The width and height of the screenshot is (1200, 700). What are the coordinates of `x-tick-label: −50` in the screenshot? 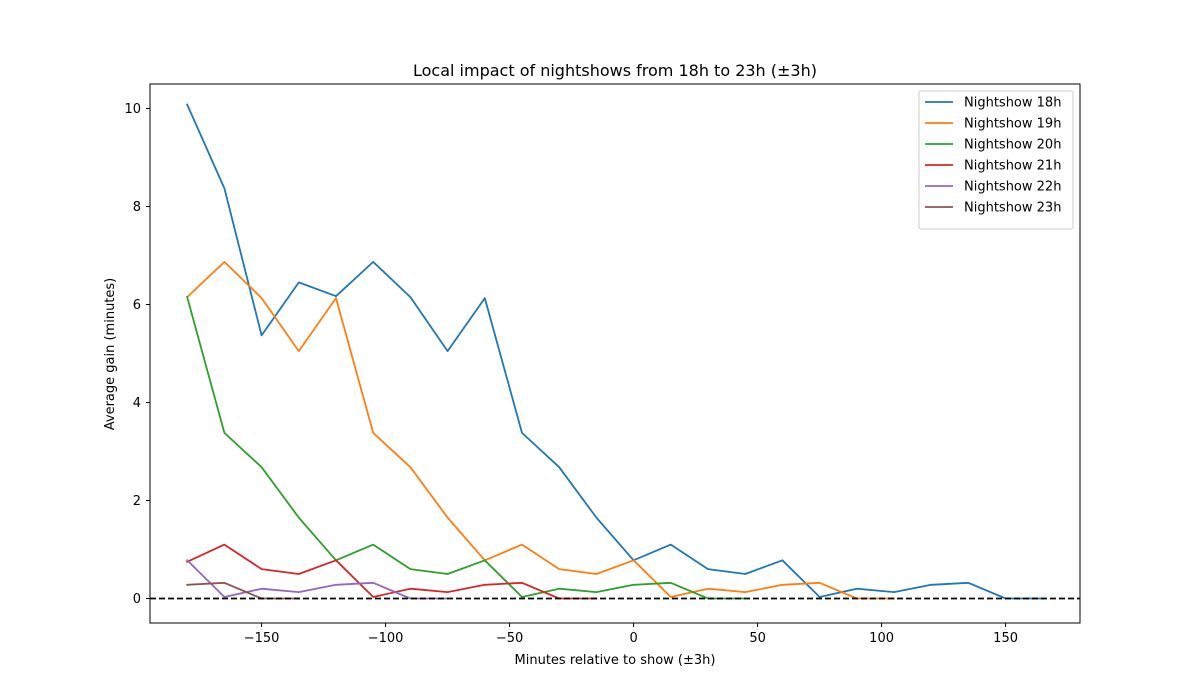 It's located at (509, 638).